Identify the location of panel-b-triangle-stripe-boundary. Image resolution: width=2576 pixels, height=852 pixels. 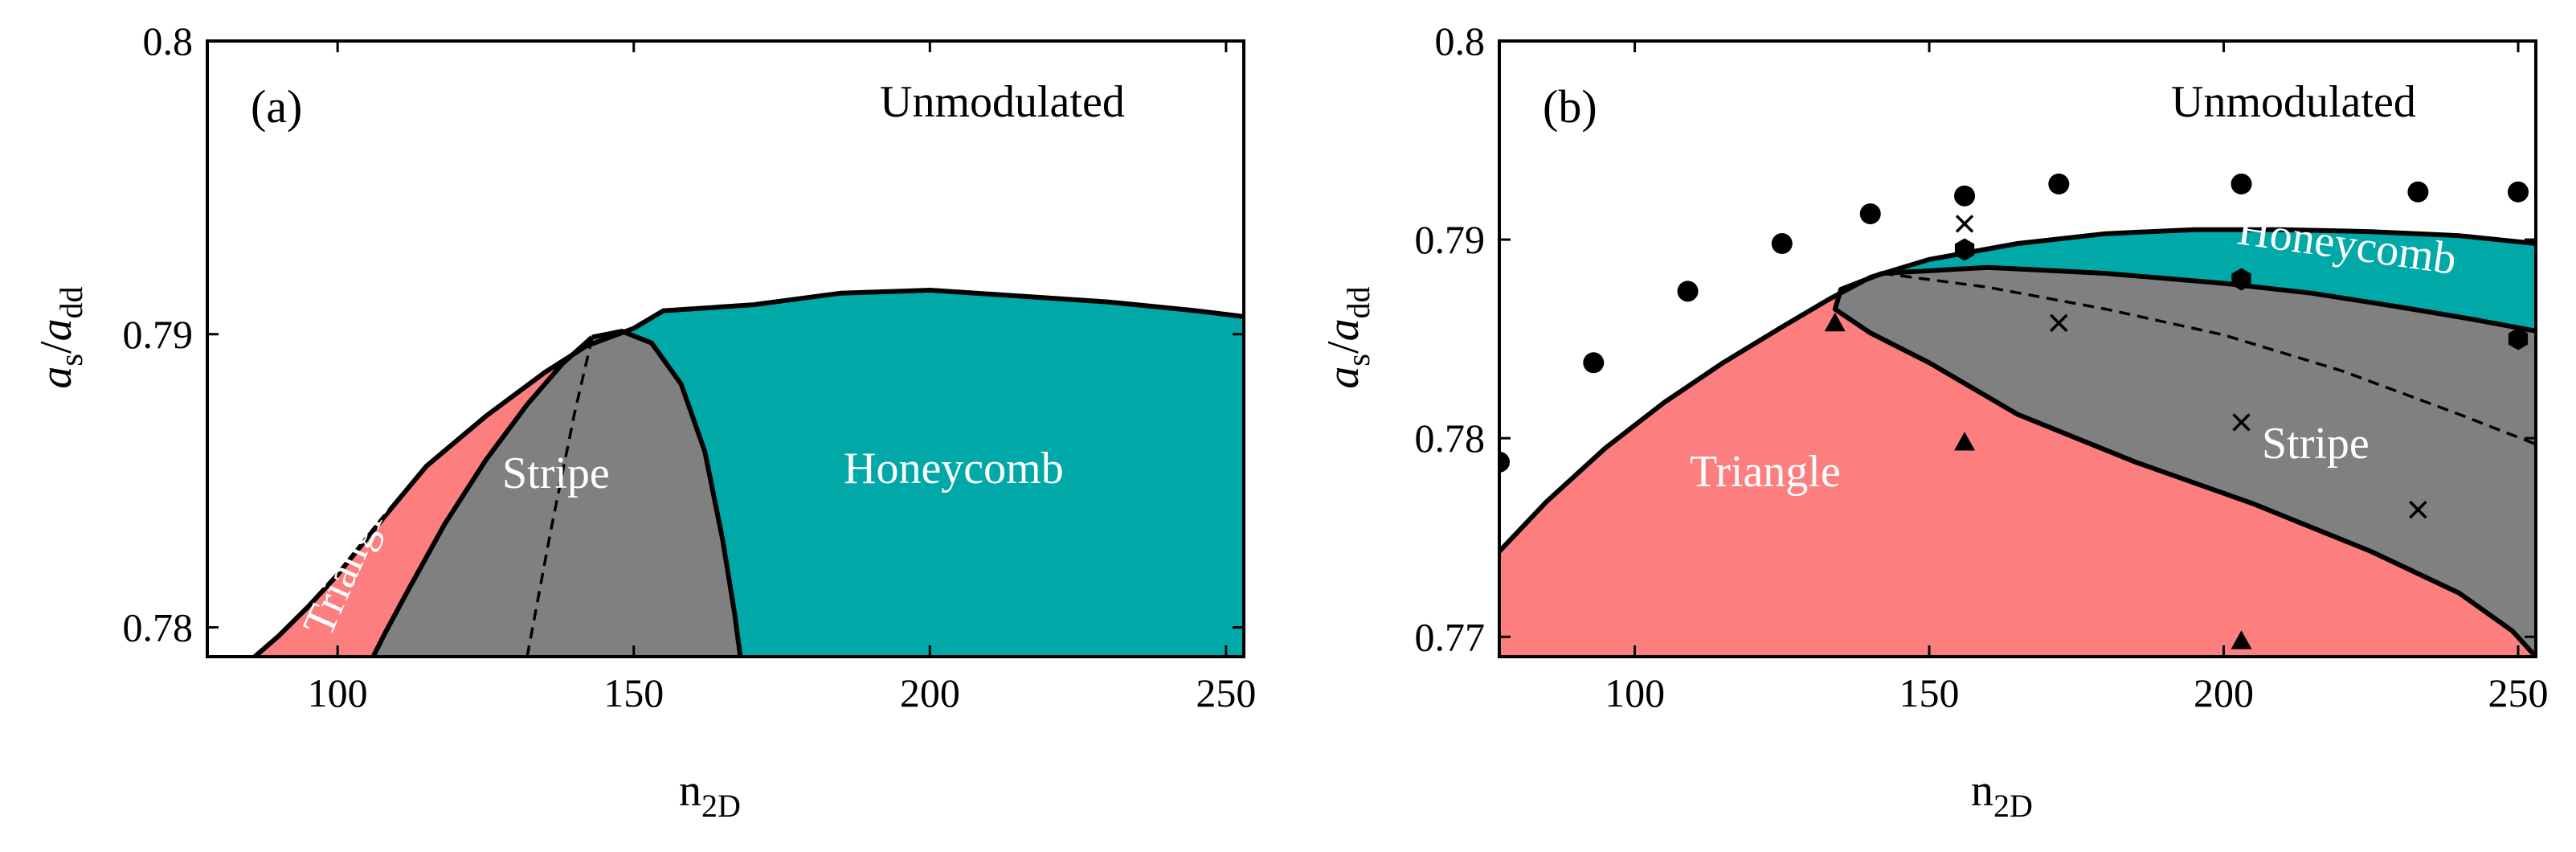
(2184, 464).